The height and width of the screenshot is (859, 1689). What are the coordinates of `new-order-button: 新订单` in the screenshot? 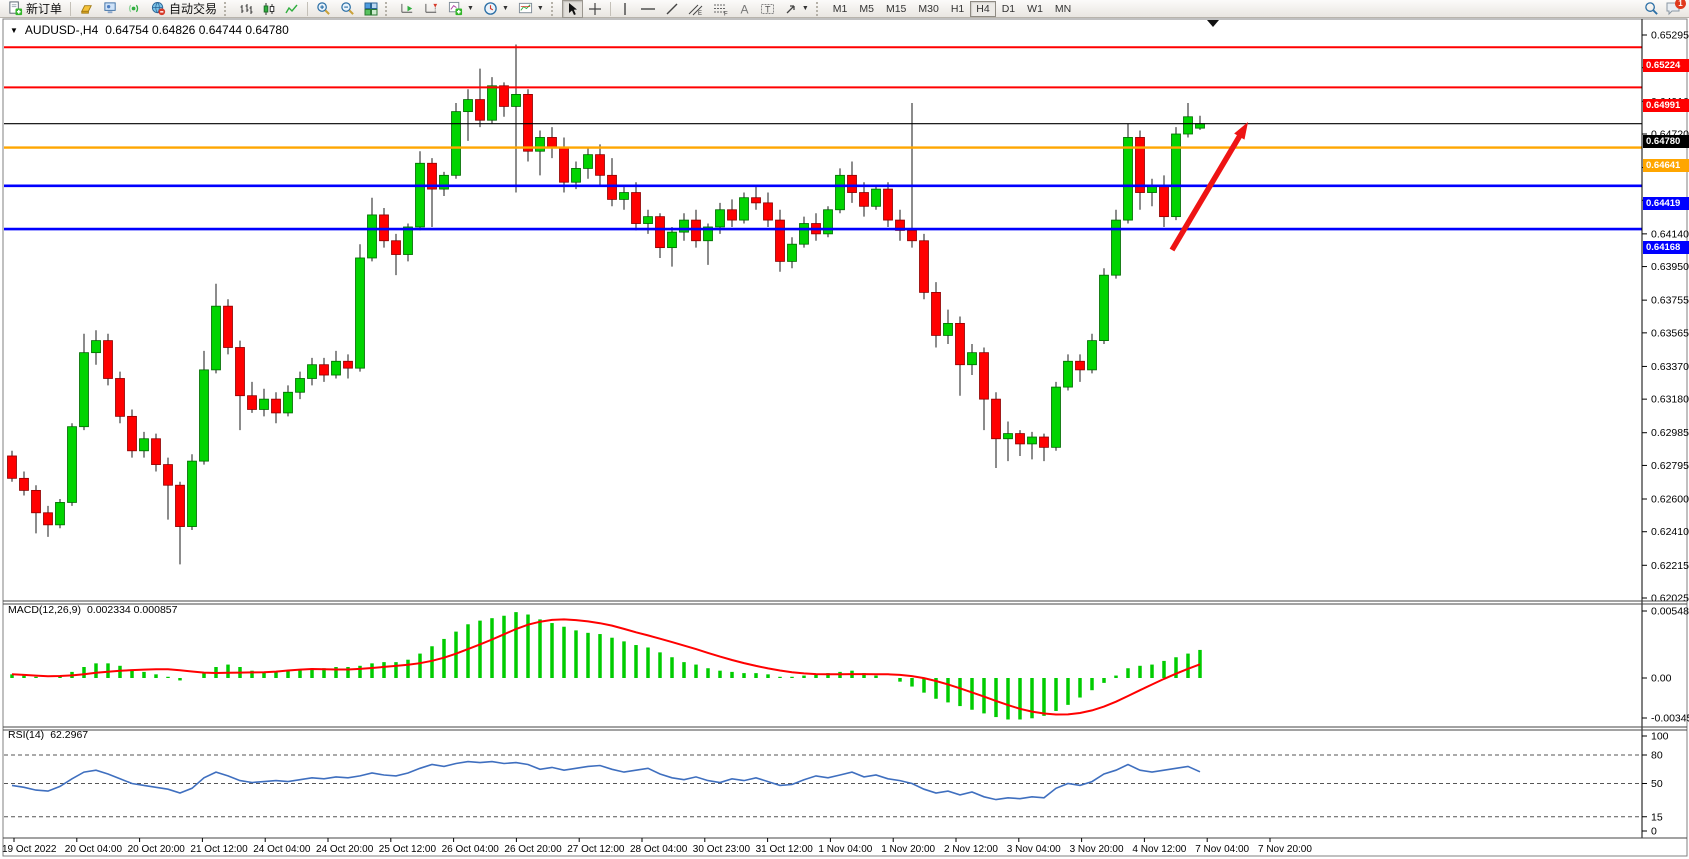 It's located at (35, 9).